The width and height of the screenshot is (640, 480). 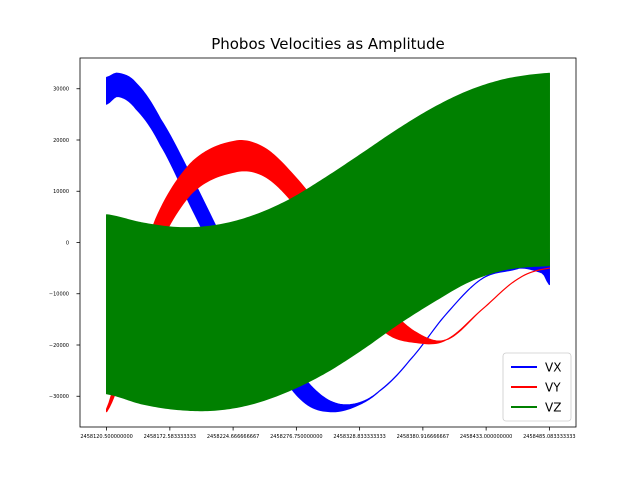 I want to click on y-tick-label: −10000, so click(x=59, y=295).